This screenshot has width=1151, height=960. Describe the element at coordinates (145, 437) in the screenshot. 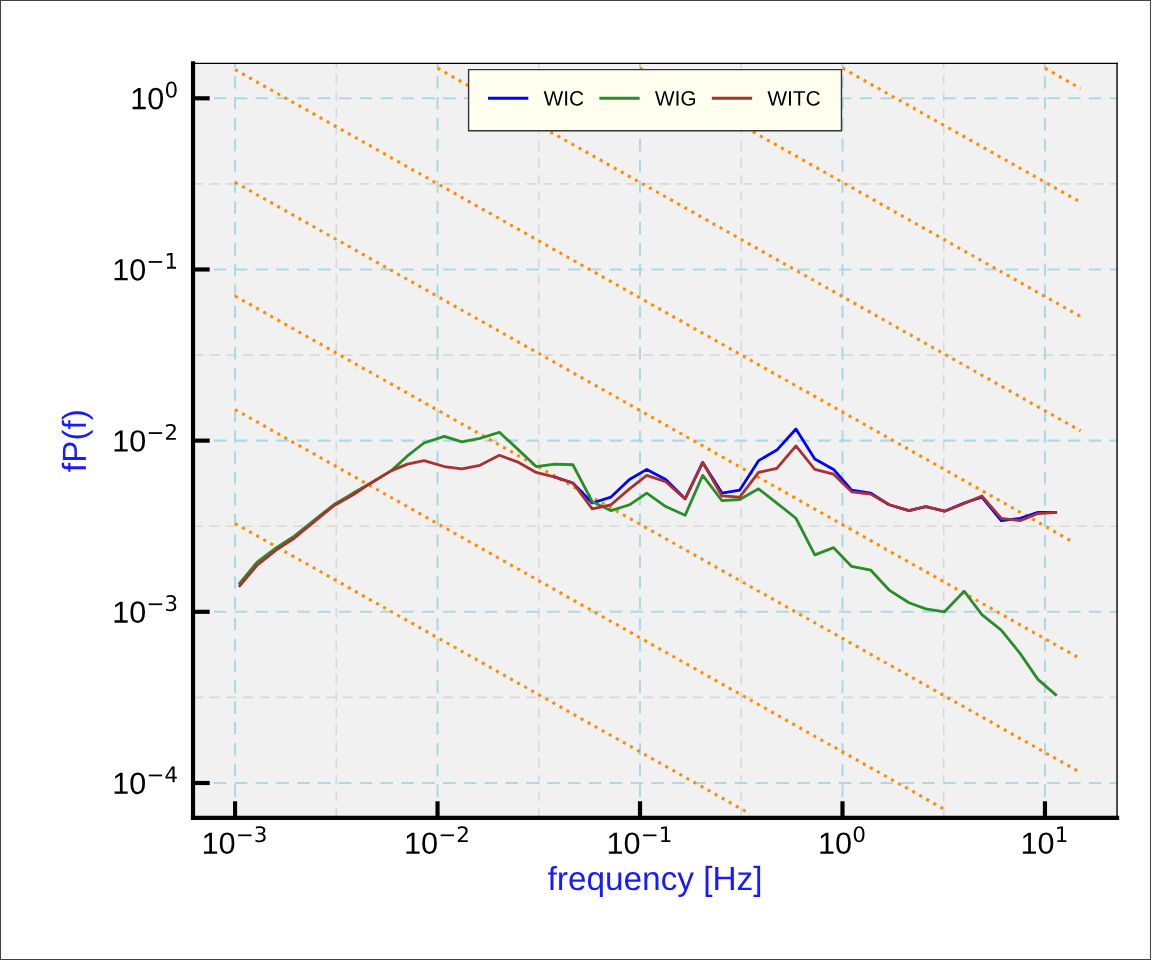

I see `y-tick-label: 10$^{−2}$` at that location.